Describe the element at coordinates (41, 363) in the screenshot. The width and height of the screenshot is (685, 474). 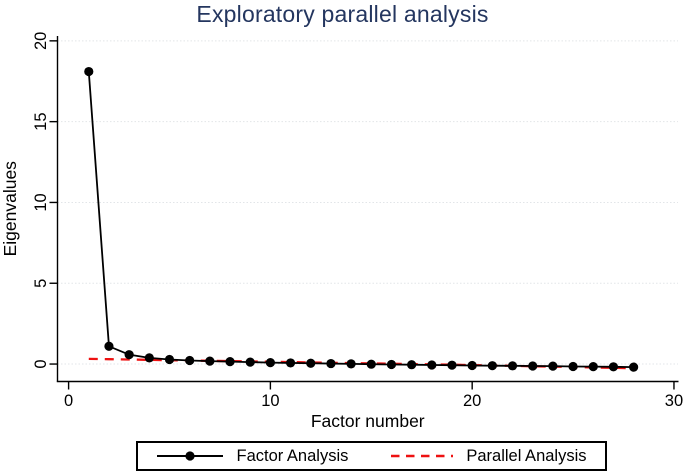
I see `y-tick-label: 0` at that location.